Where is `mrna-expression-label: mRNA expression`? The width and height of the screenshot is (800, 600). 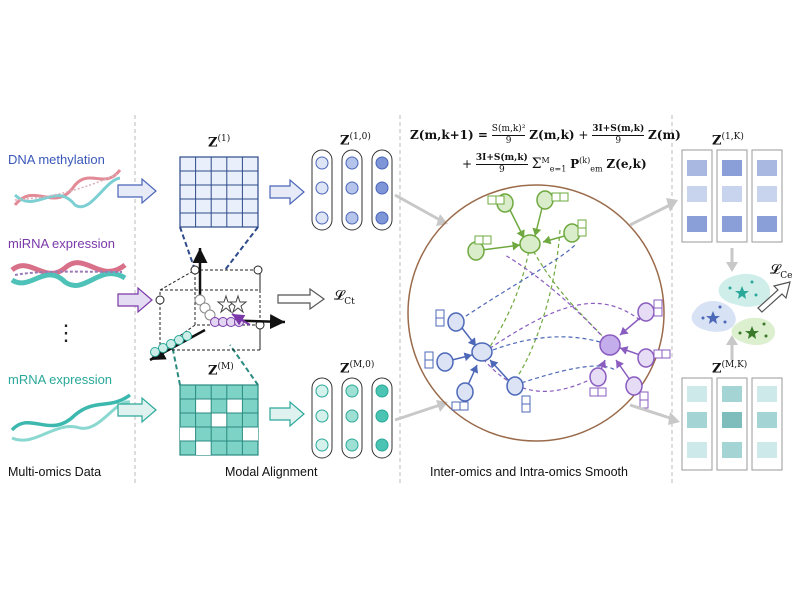
mrna-expression-label: mRNA expression is located at coordinates (60, 379).